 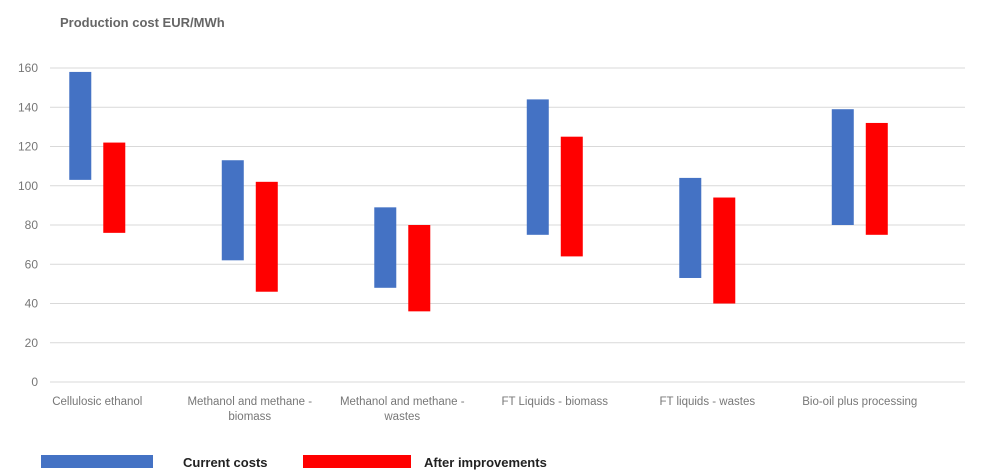 I want to click on y-tick-label: 160, so click(x=28, y=68).